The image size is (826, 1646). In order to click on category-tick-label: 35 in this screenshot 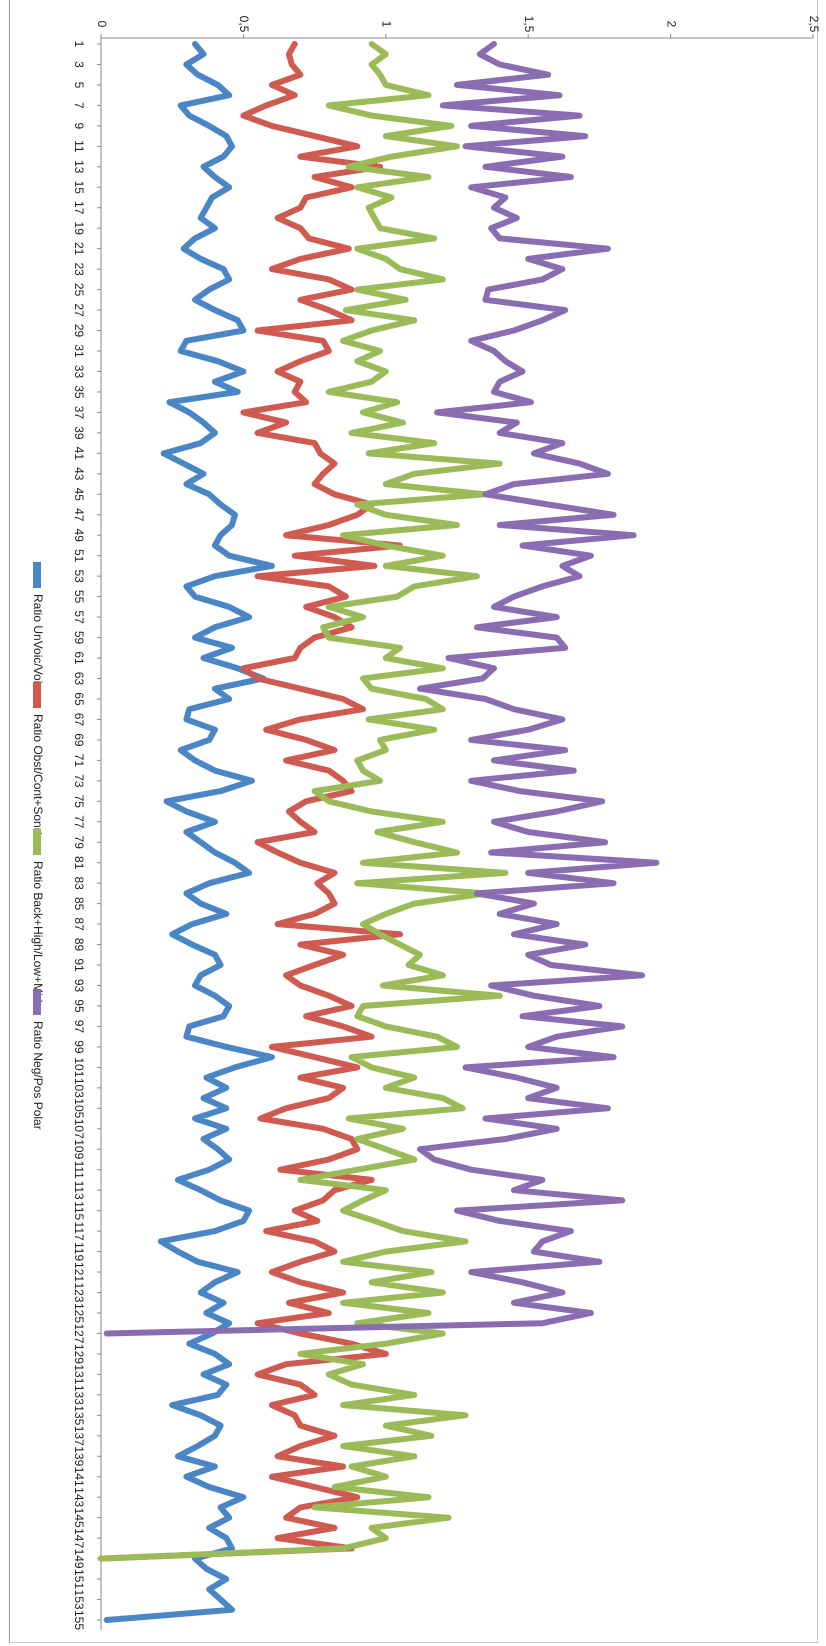, I will do `click(79, 392)`.